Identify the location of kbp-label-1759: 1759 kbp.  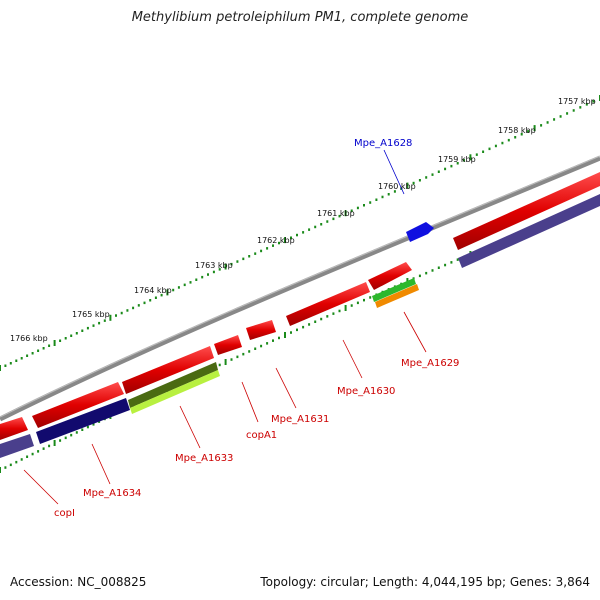
(457, 159).